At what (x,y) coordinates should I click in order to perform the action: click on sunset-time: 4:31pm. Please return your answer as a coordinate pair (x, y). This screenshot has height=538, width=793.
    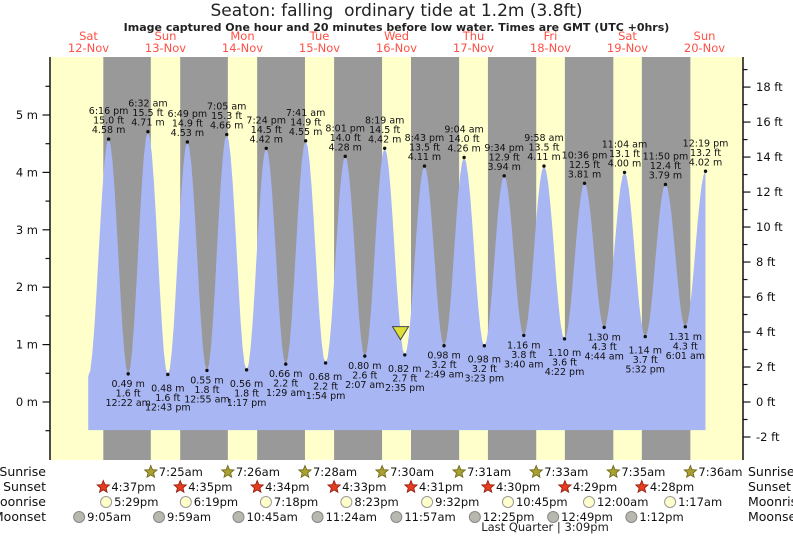
    Looking at the image, I should click on (441, 487).